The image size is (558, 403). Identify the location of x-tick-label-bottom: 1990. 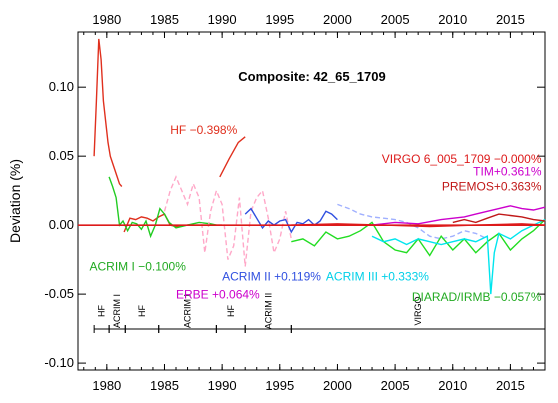
(222, 385).